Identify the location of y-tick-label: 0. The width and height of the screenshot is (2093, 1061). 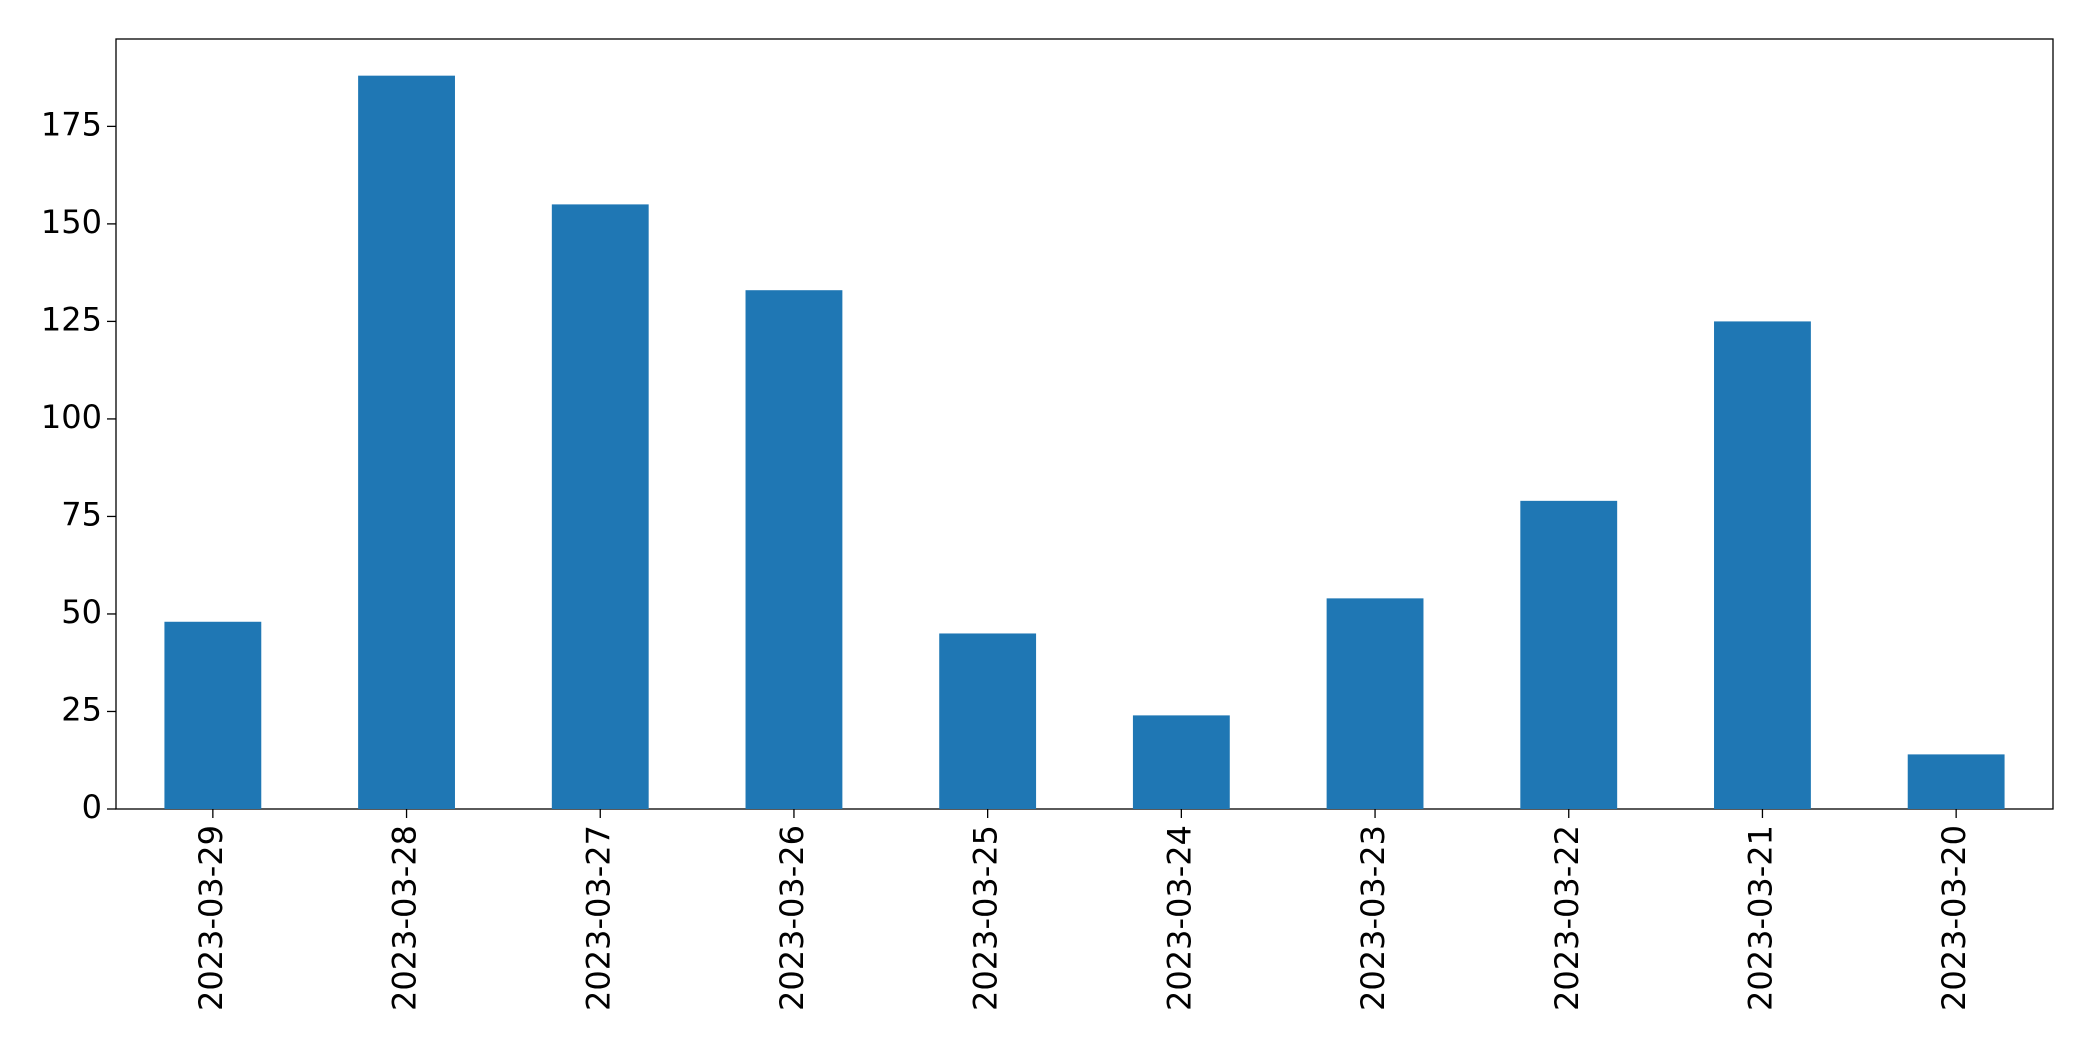
(92, 807).